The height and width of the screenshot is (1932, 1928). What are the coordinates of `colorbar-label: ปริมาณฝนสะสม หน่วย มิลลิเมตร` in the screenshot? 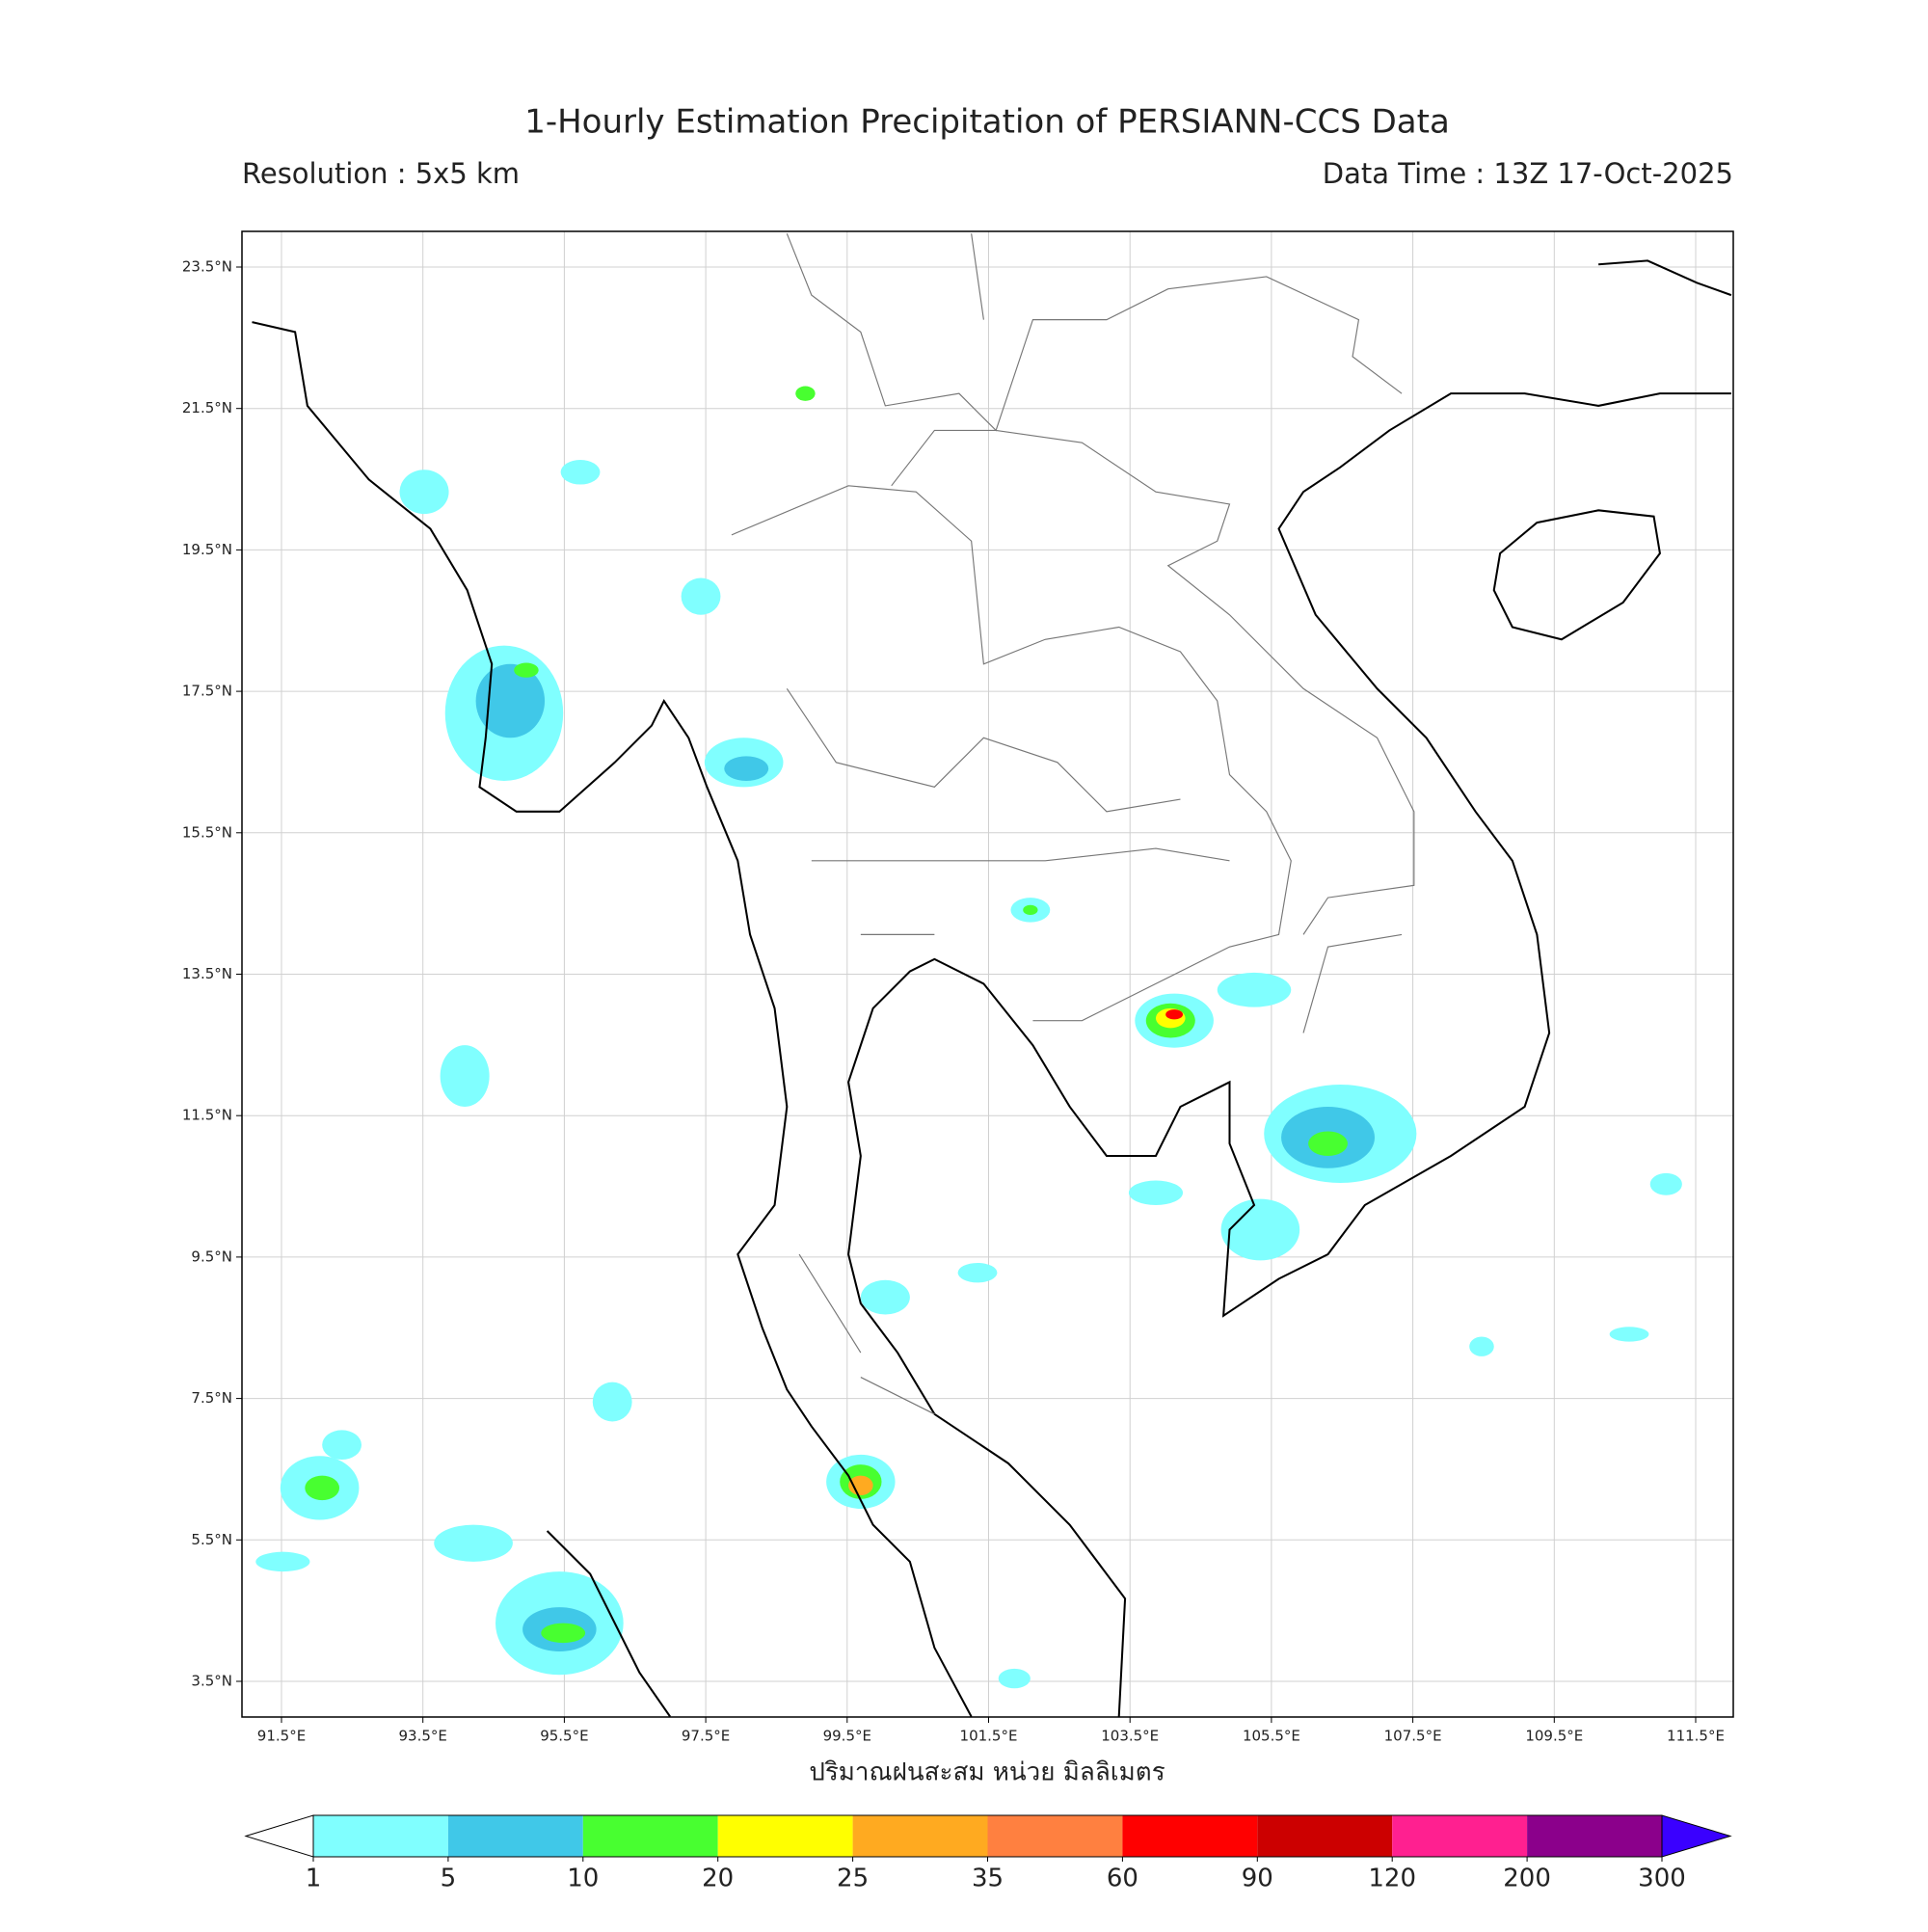 It's located at (987, 1773).